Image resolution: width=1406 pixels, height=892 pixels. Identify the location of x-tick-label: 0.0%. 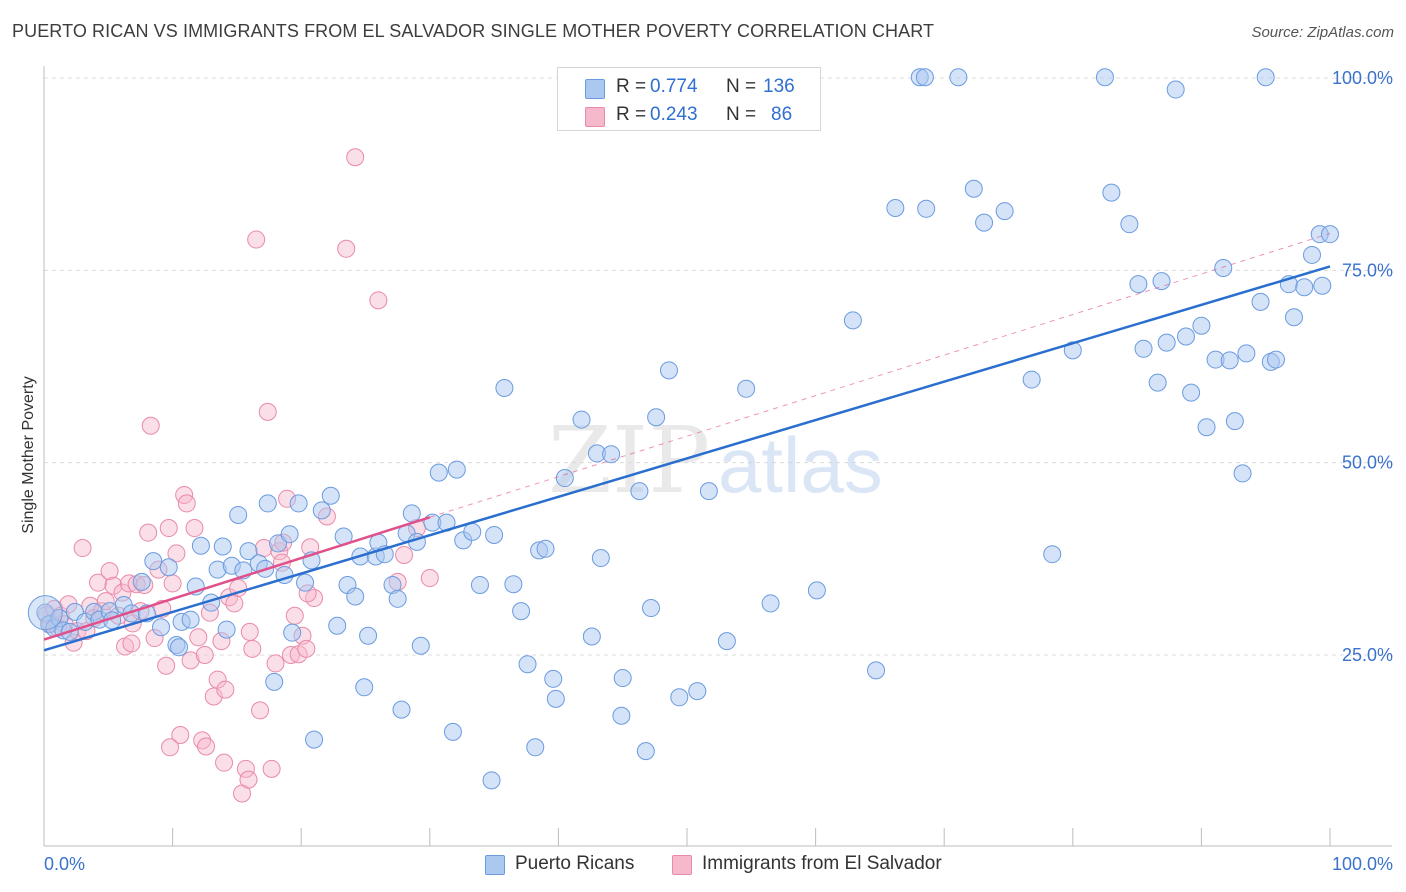
(64, 864).